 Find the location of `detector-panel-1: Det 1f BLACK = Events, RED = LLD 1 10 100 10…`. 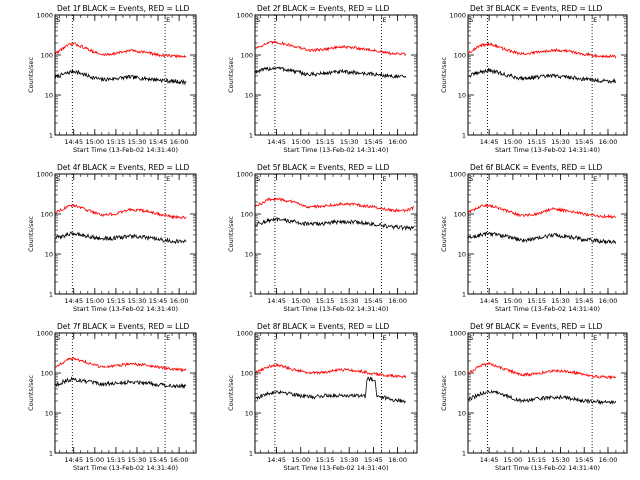

detector-panel-1: Det 1f BLACK = Events, RED = LLD 1 10 100 10… is located at coordinates (112, 79).